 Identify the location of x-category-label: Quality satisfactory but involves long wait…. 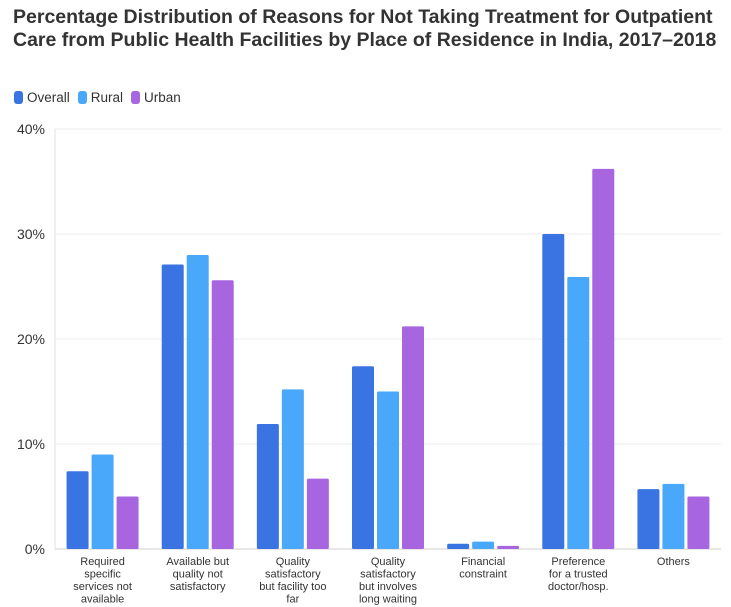
(388, 581).